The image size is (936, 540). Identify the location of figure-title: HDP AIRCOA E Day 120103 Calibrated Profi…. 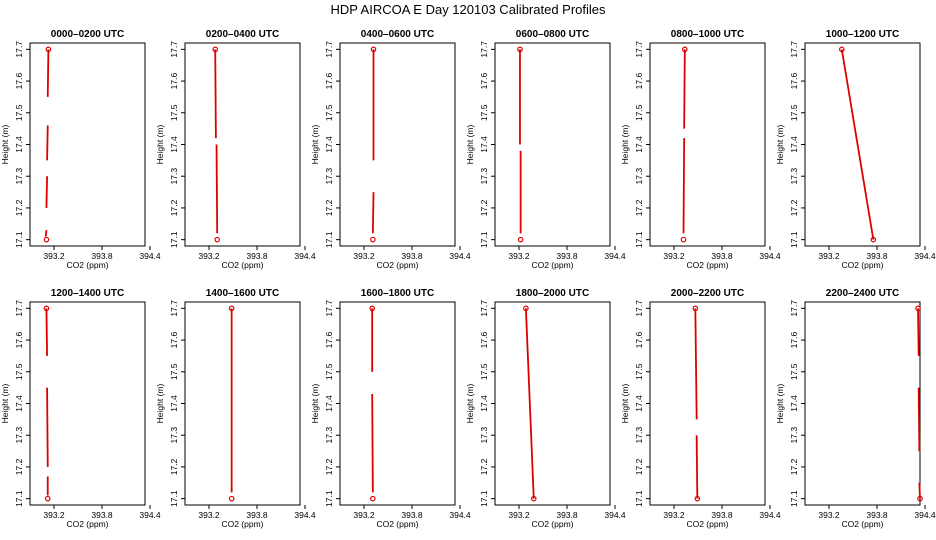
(468, 9).